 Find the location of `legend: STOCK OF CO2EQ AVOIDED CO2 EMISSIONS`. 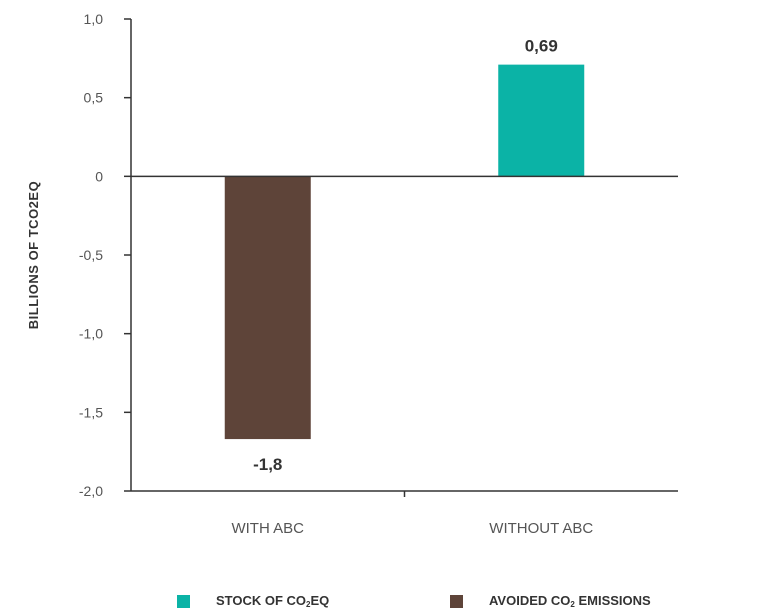

legend: STOCK OF CO2EQ AVOIDED CO2 EMISSIONS is located at coordinates (378, 603).